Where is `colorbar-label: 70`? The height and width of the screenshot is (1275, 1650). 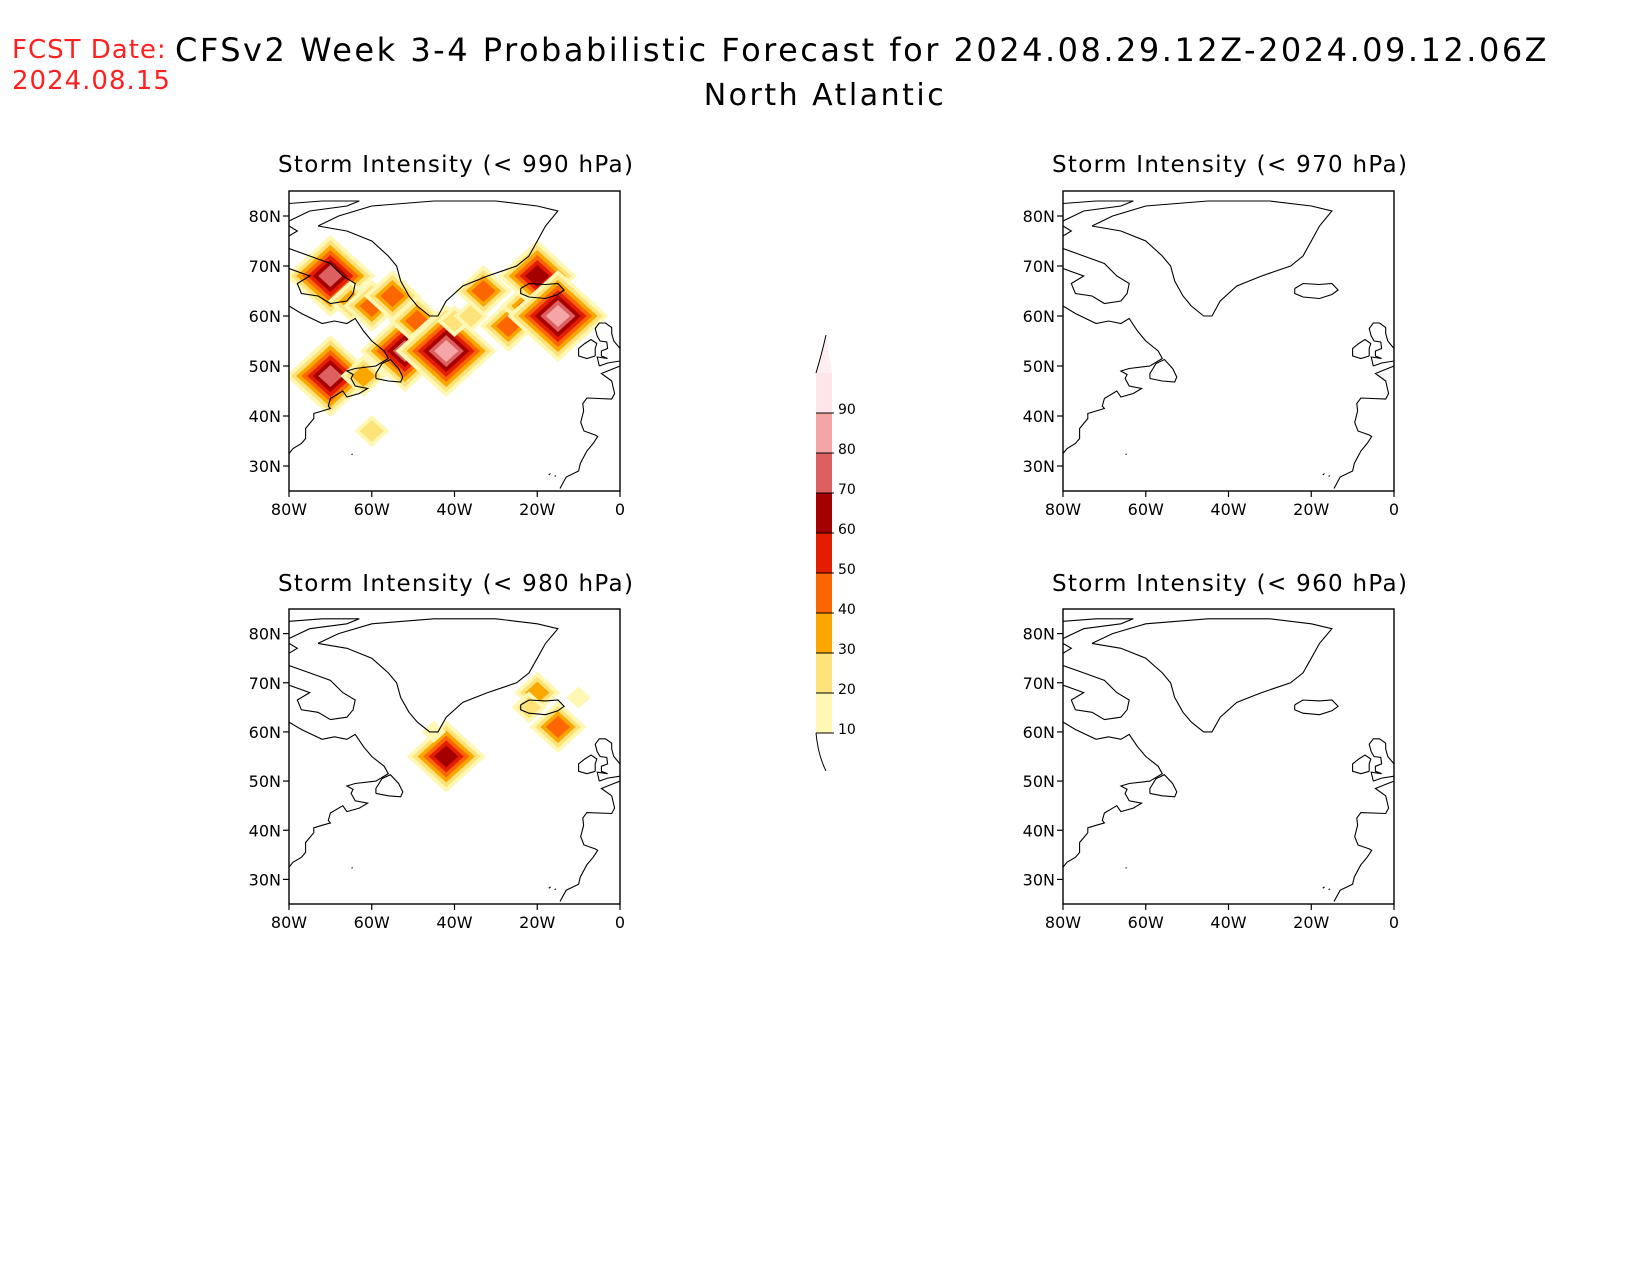
colorbar-label: 70 is located at coordinates (847, 490).